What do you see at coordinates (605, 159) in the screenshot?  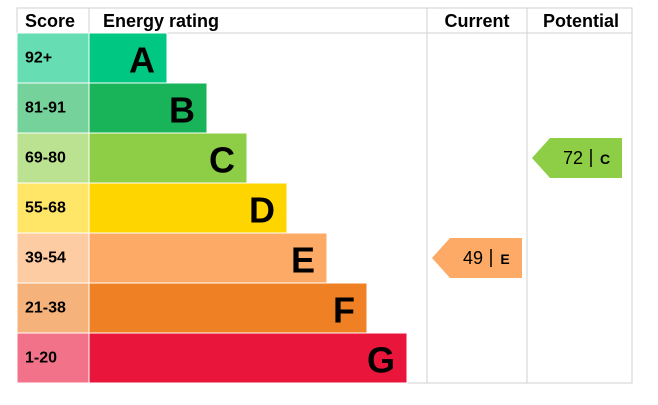 I see `potential-rating: C` at bounding box center [605, 159].